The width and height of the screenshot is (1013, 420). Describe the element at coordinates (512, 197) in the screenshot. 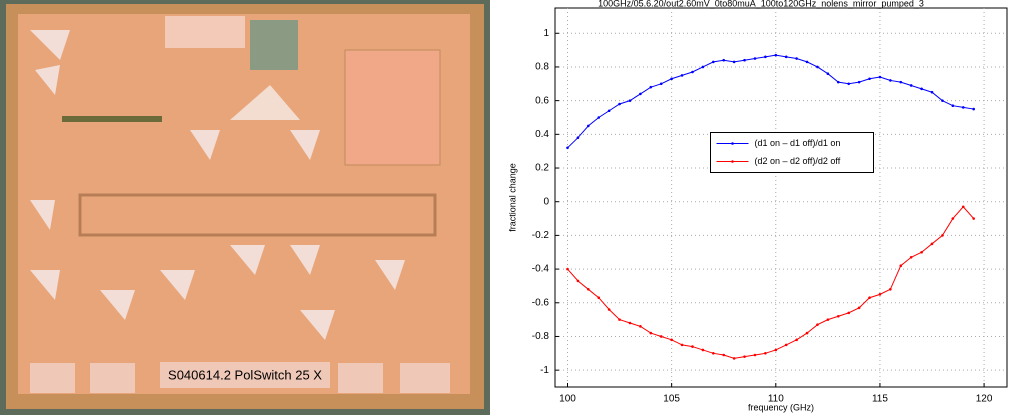

I see `y-axis-label: fractional change` at that location.